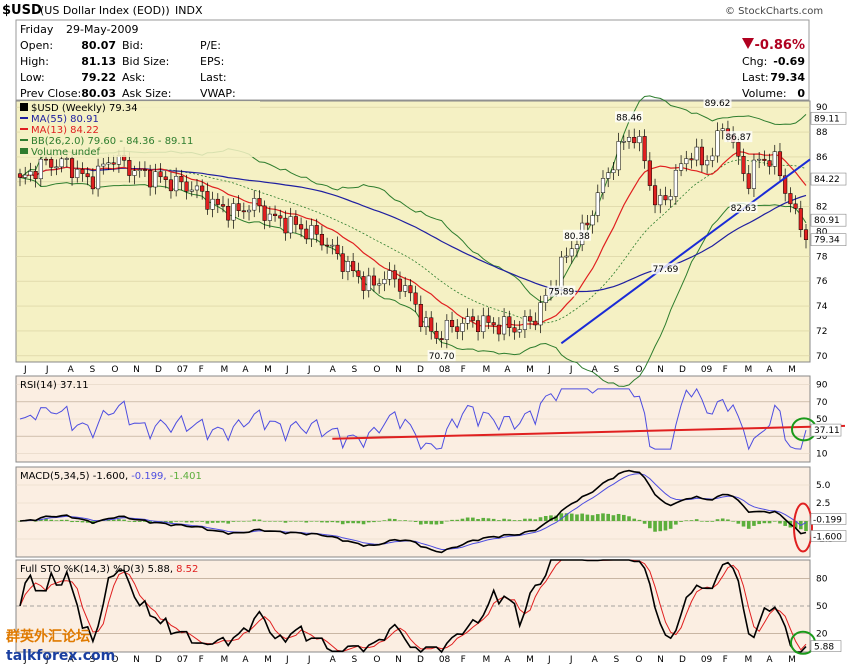 Image resolution: width=865 pixels, height=668 pixels. What do you see at coordinates (827, 431) in the screenshot?
I see `rsi-tag: 37.11` at bounding box center [827, 431].